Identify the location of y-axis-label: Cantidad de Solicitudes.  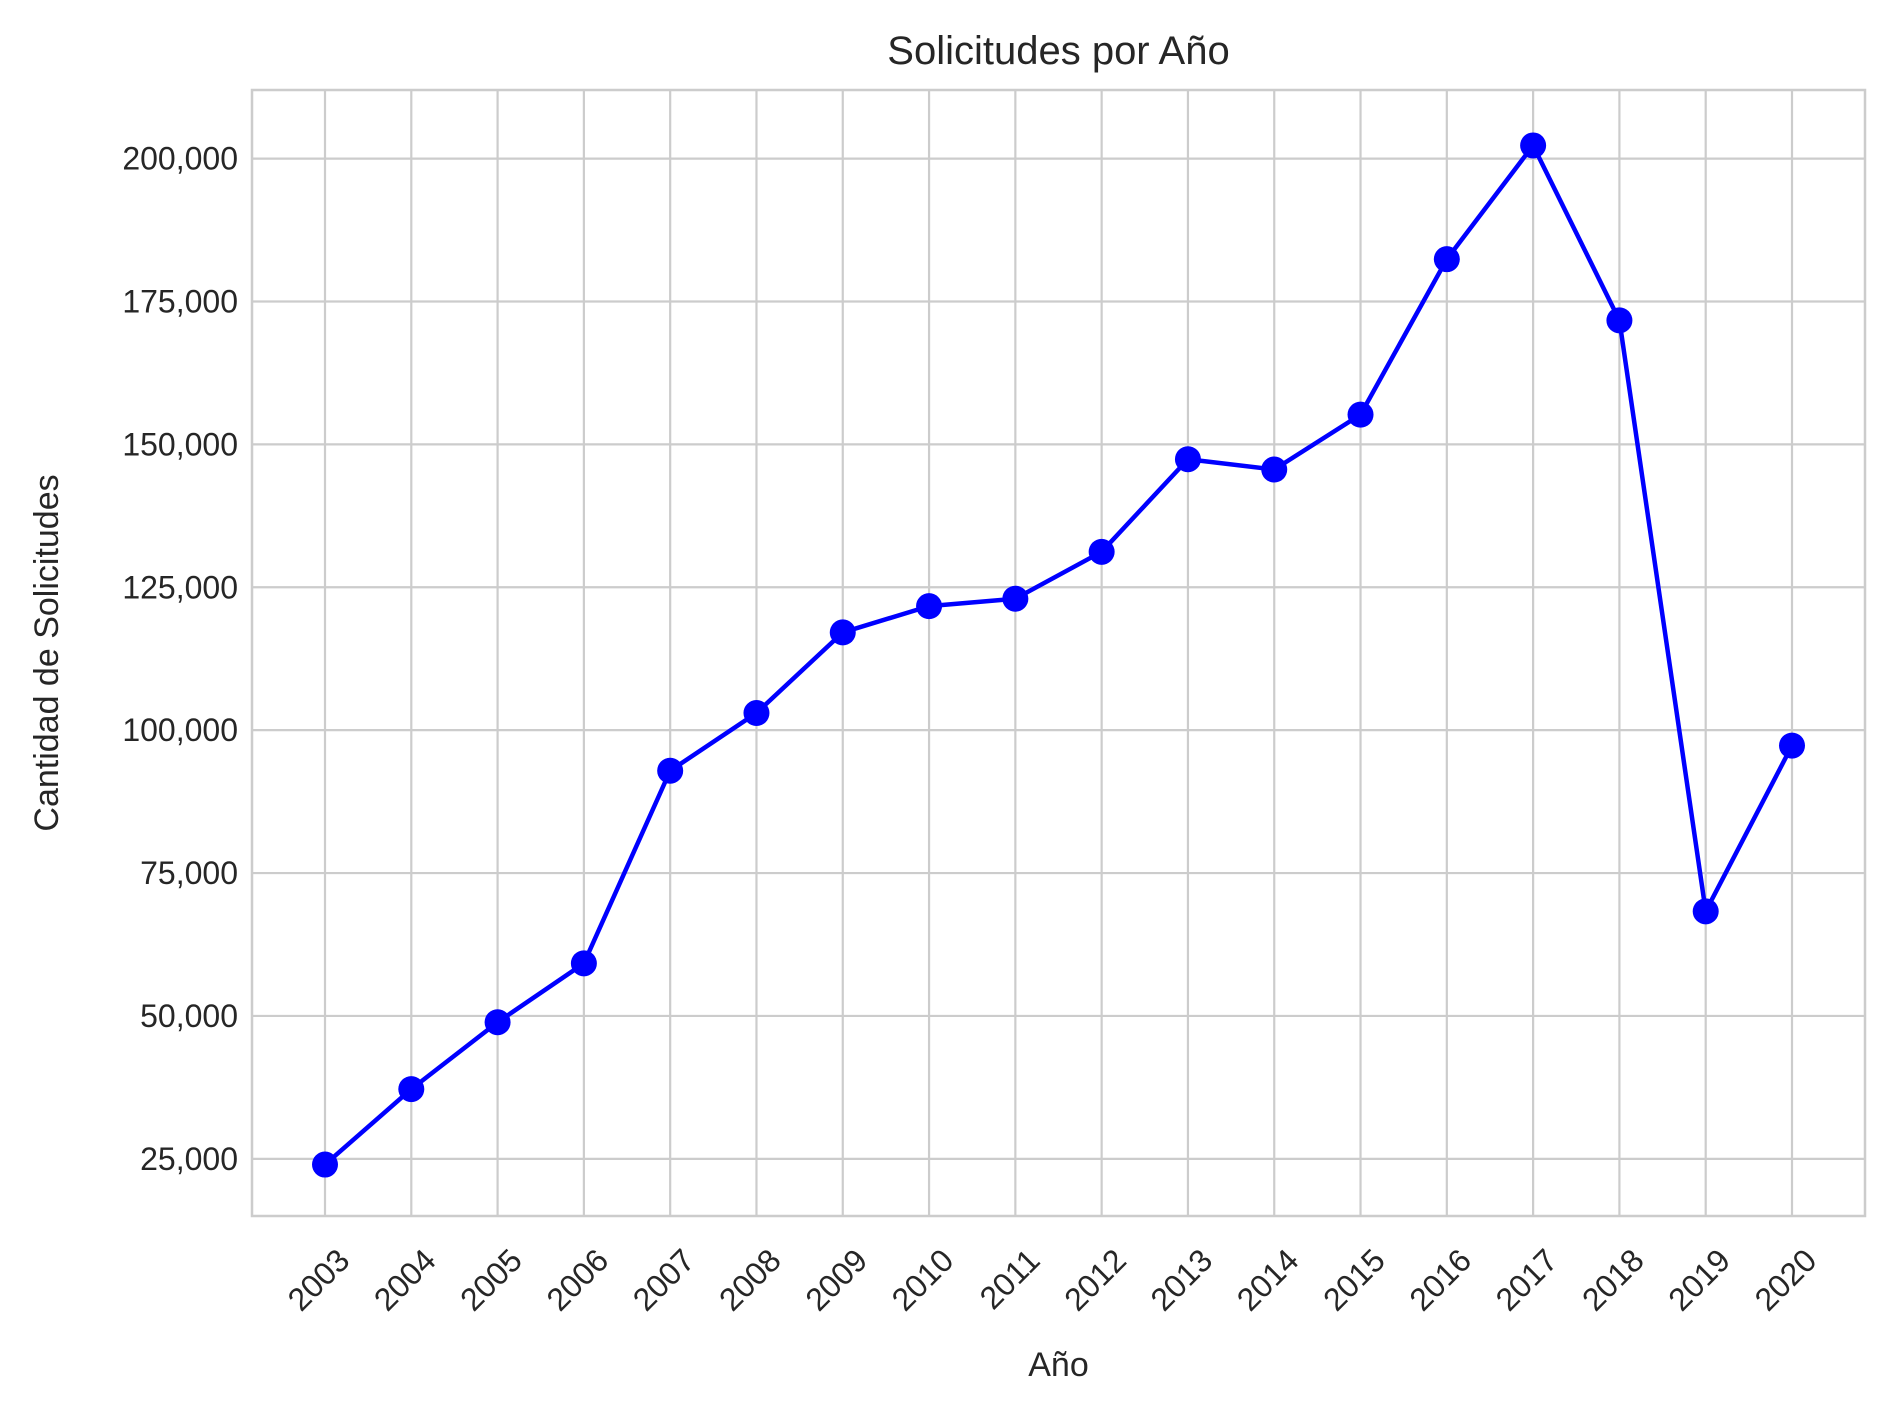
(47, 652).